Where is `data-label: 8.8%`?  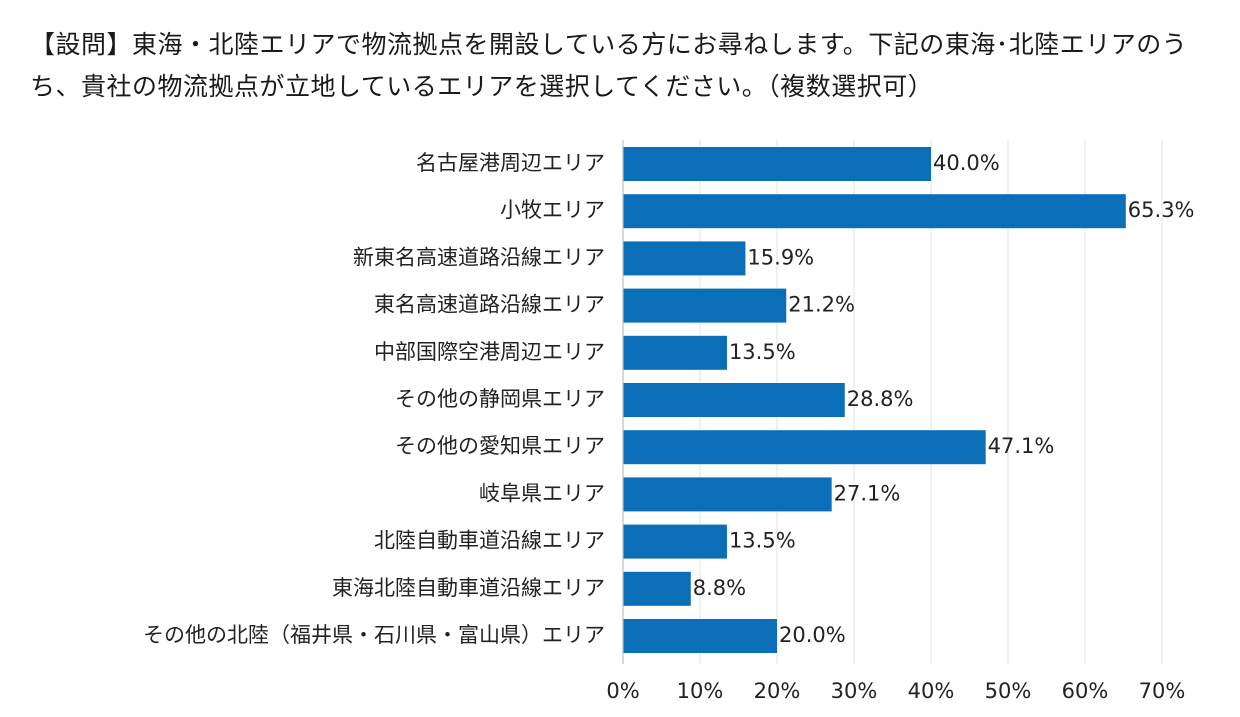 data-label: 8.8% is located at coordinates (719, 588).